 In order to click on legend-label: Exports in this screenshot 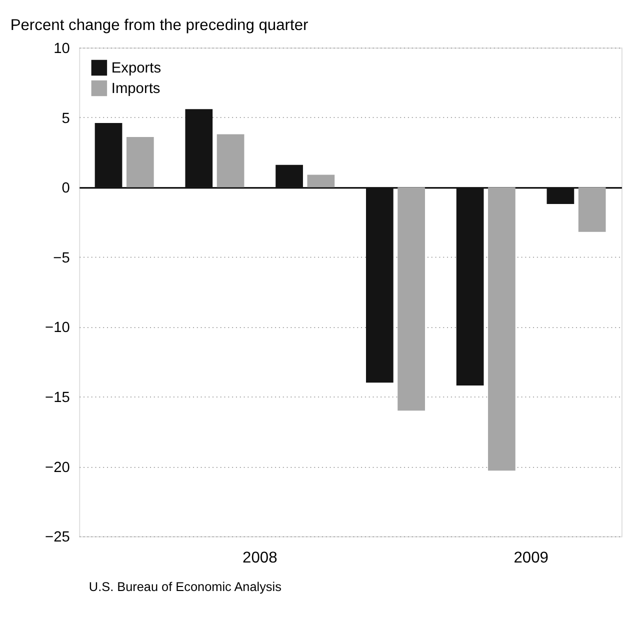, I will do `click(136, 68)`.